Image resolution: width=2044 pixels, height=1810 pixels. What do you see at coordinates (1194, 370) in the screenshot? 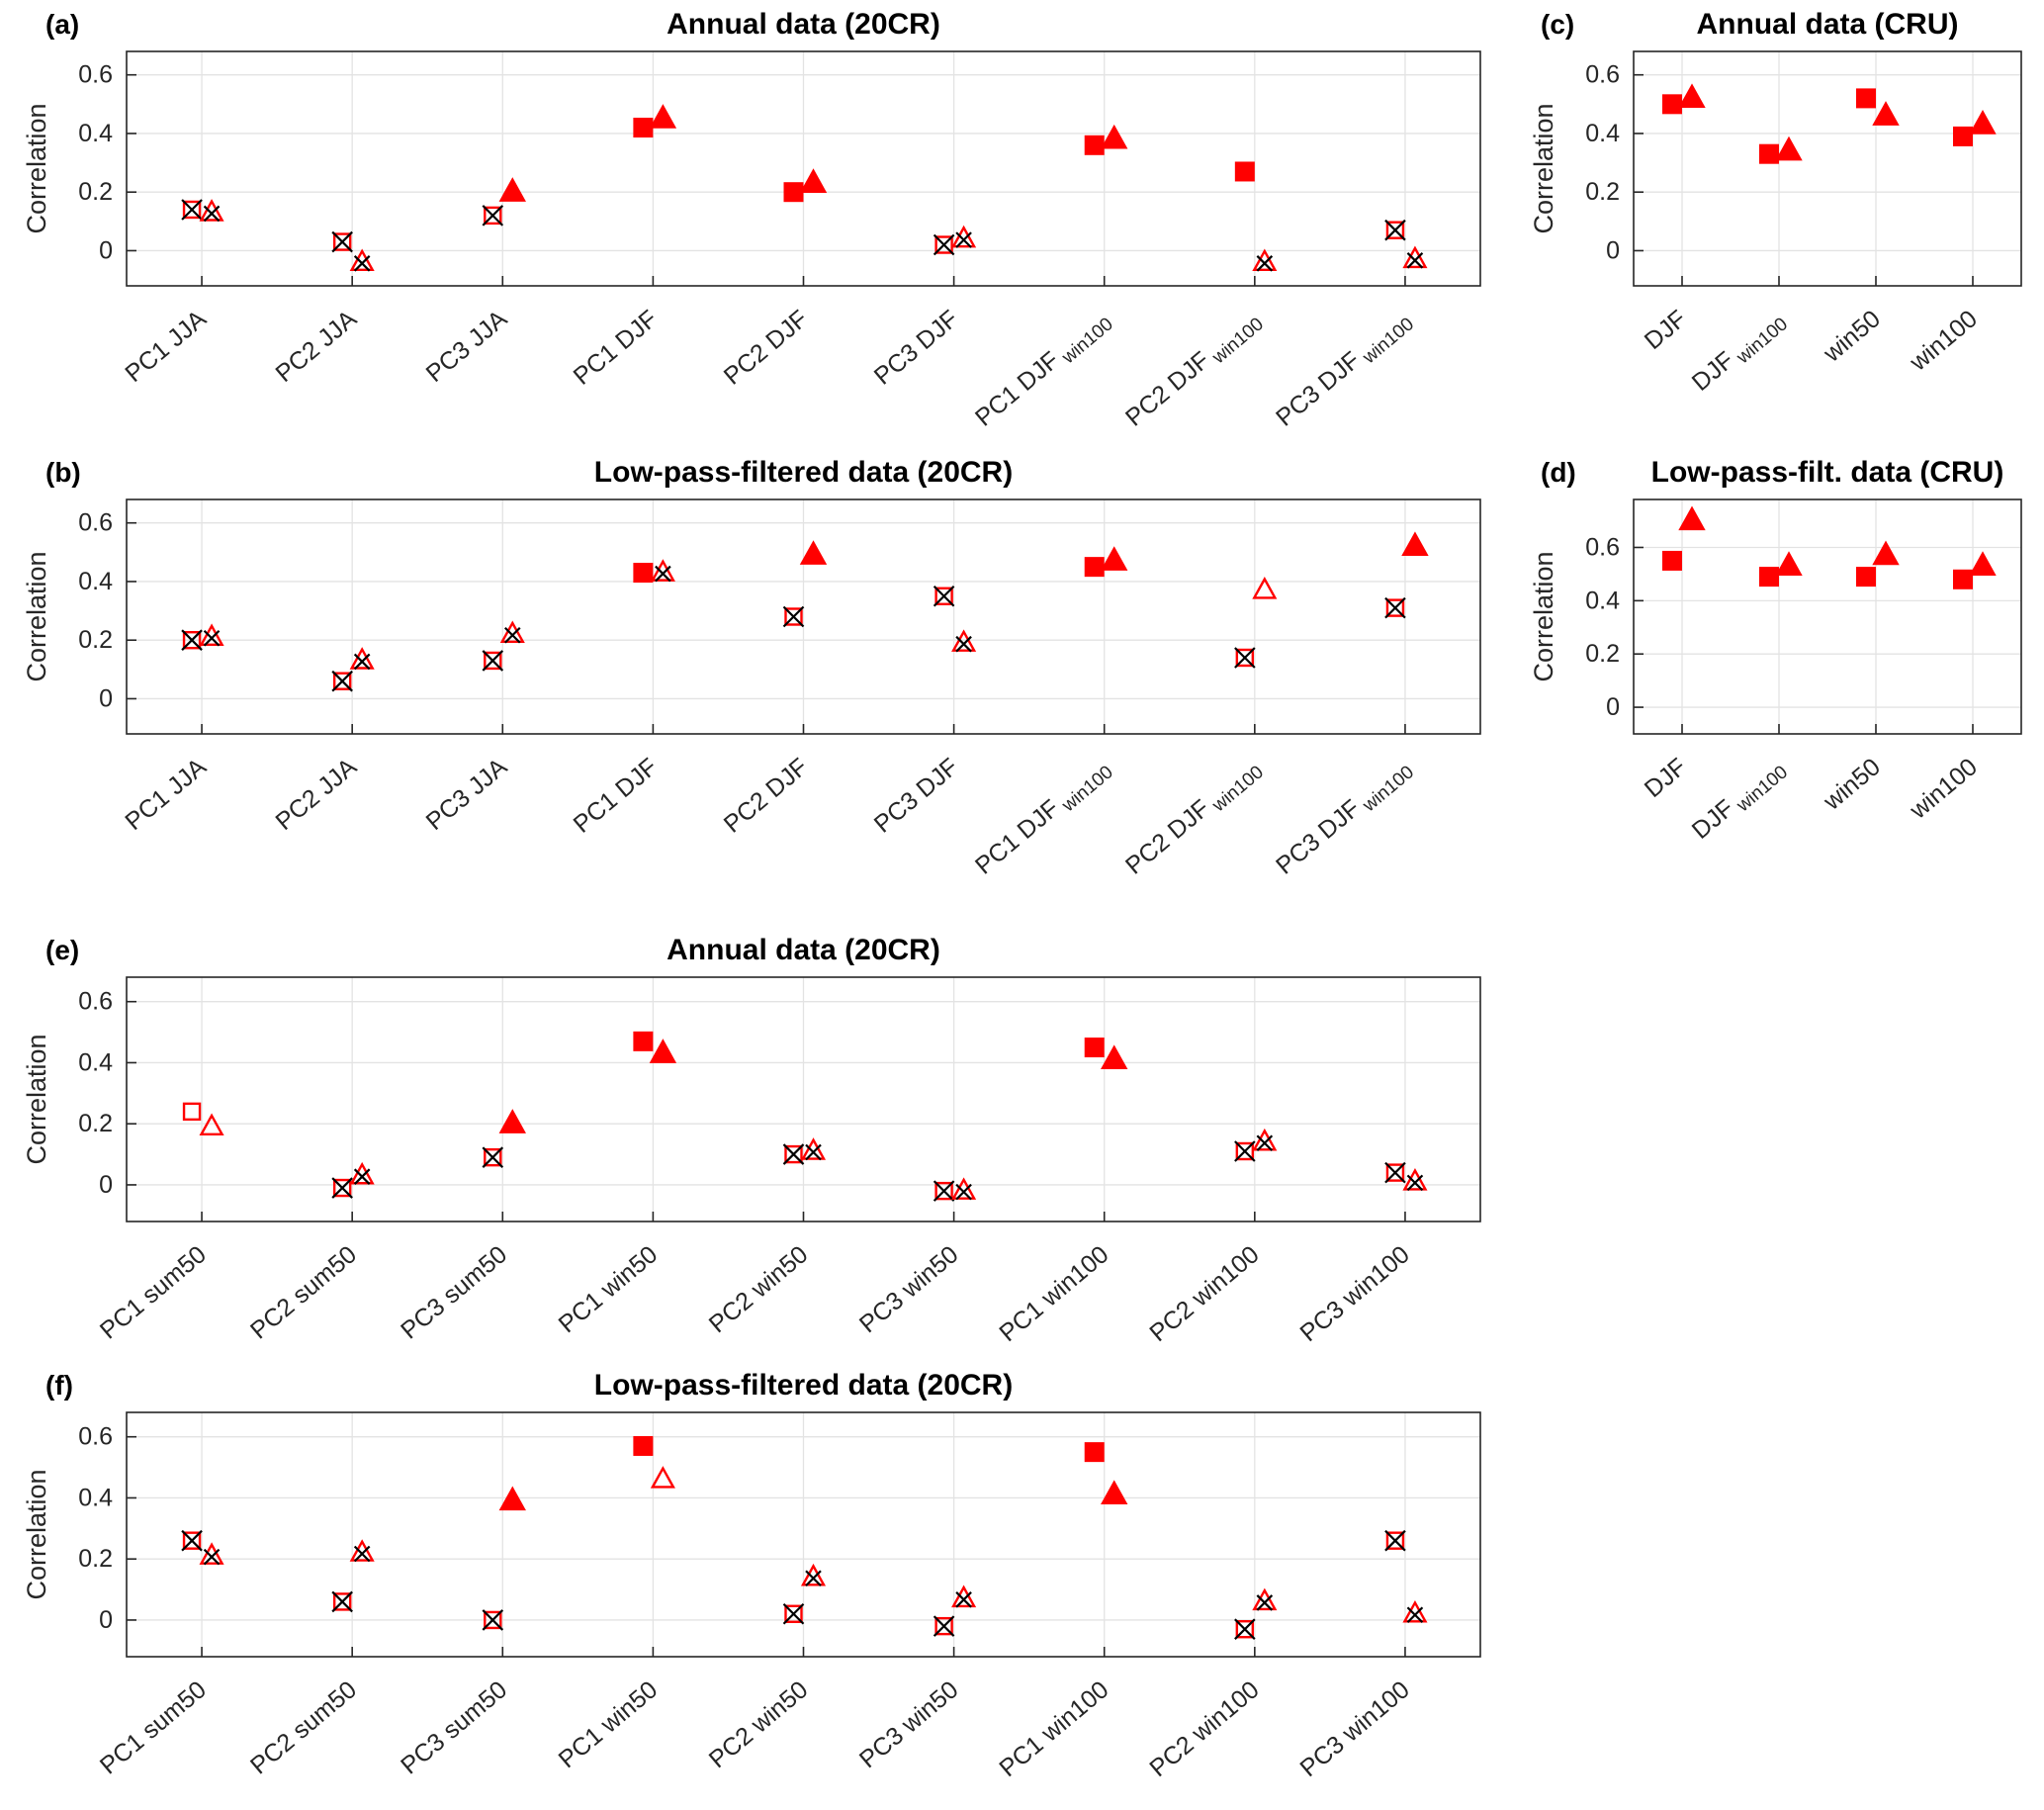
I see `x-tick-label: PC2 DJFwin100` at bounding box center [1194, 370].